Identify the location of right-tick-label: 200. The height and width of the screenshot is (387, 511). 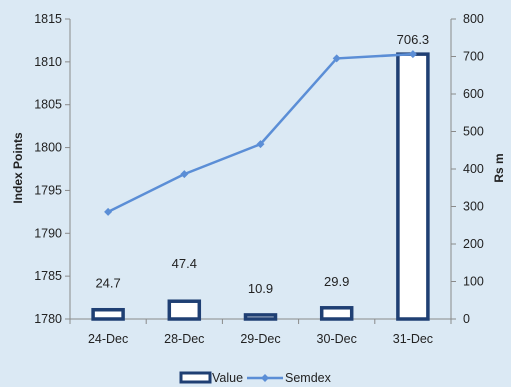
(473, 244).